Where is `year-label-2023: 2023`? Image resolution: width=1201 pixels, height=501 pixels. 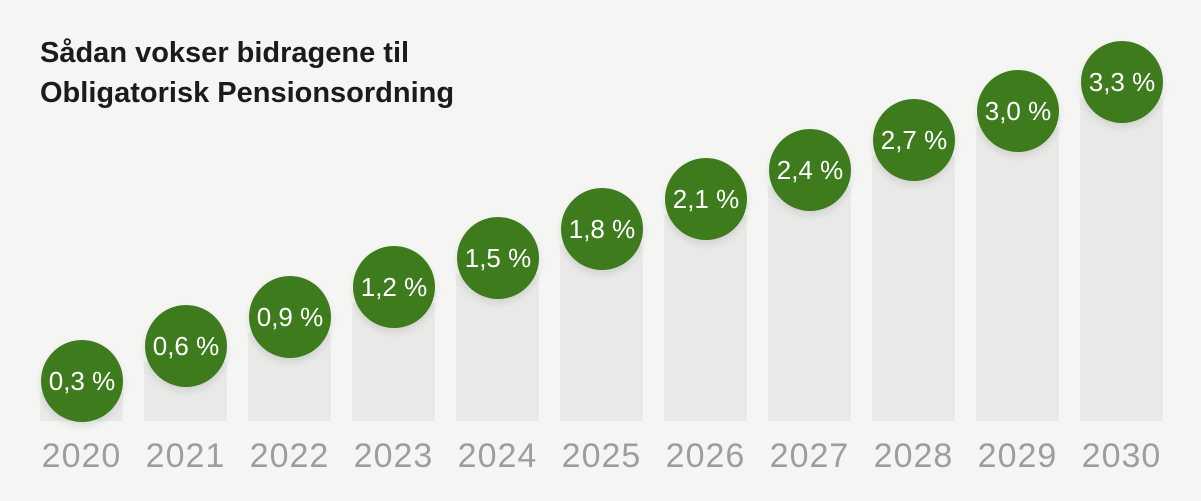
year-label-2023: 2023 is located at coordinates (393, 456).